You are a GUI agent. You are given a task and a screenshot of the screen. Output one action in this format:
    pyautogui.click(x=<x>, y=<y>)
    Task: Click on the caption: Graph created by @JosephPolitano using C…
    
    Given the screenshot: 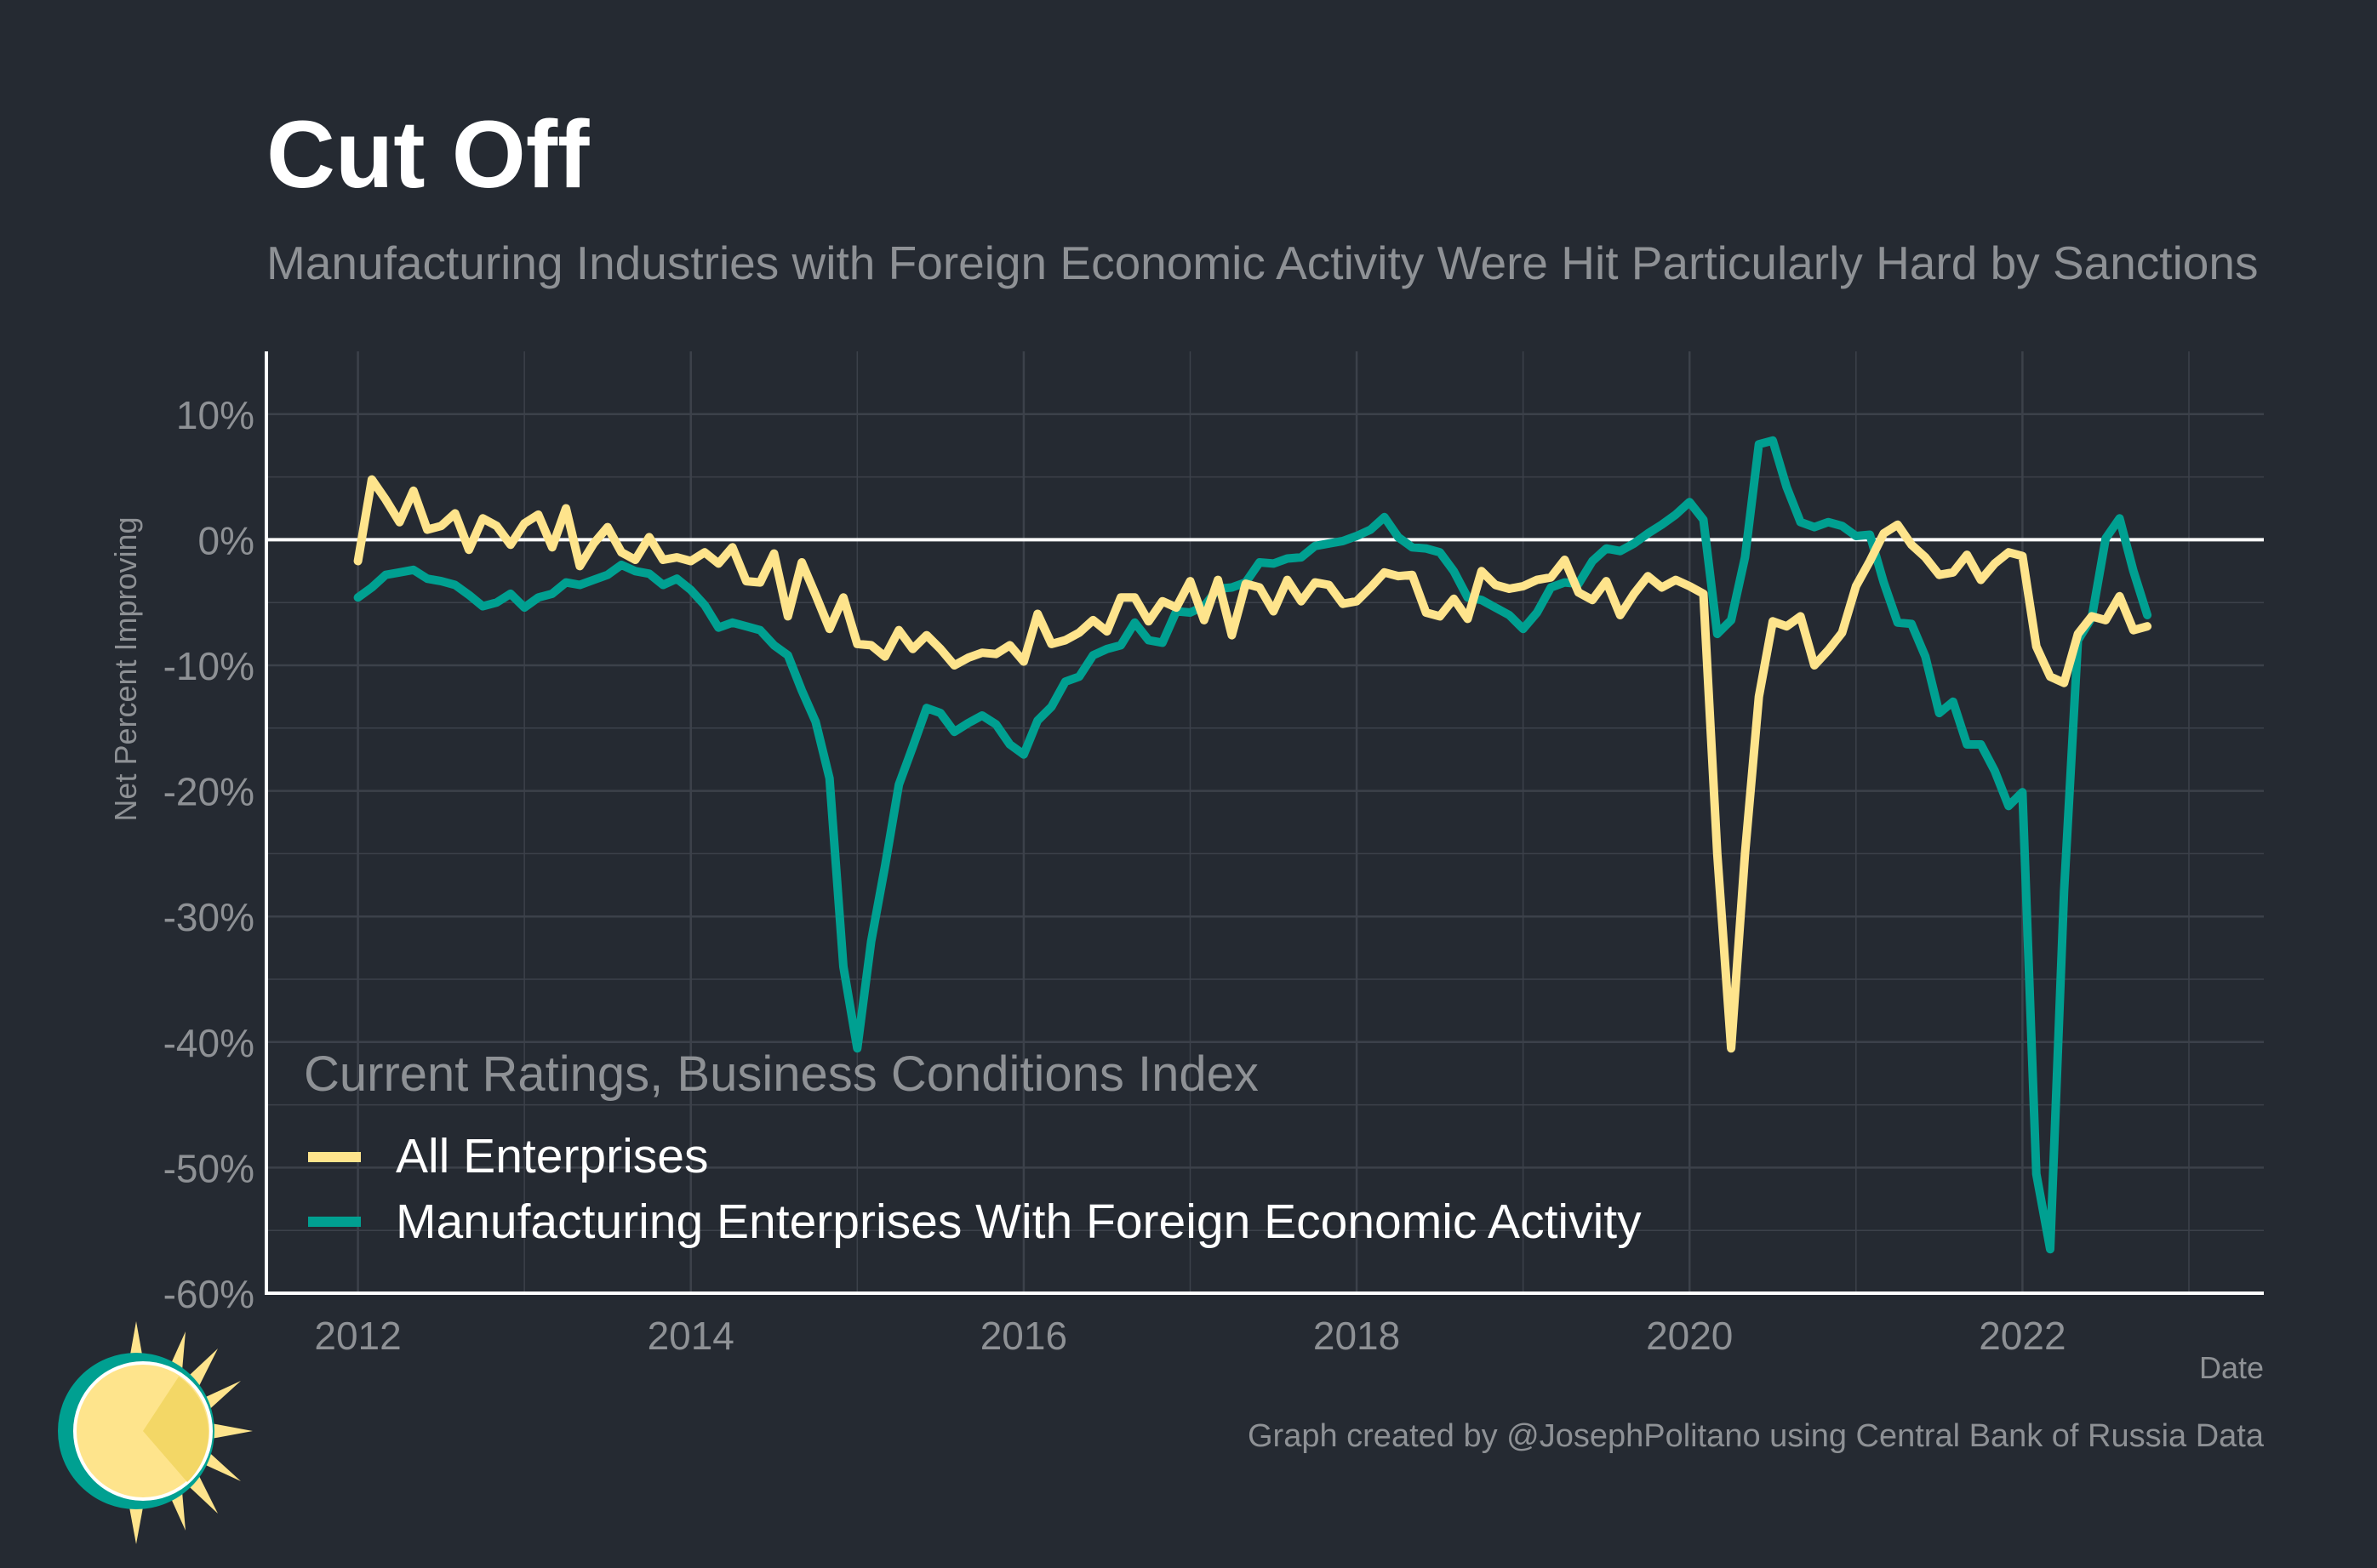 What is the action you would take?
    pyautogui.click(x=1757, y=1436)
    